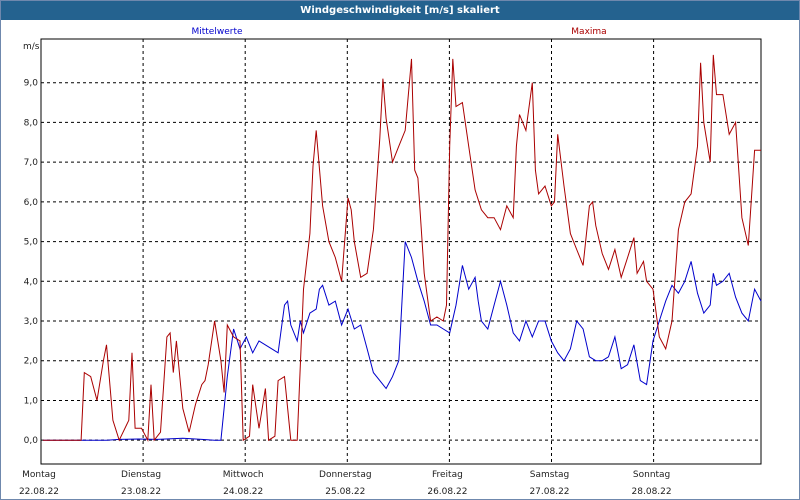 Image resolution: width=800 pixels, height=500 pixels. I want to click on x-tick-date: 22.08.22, so click(39, 492).